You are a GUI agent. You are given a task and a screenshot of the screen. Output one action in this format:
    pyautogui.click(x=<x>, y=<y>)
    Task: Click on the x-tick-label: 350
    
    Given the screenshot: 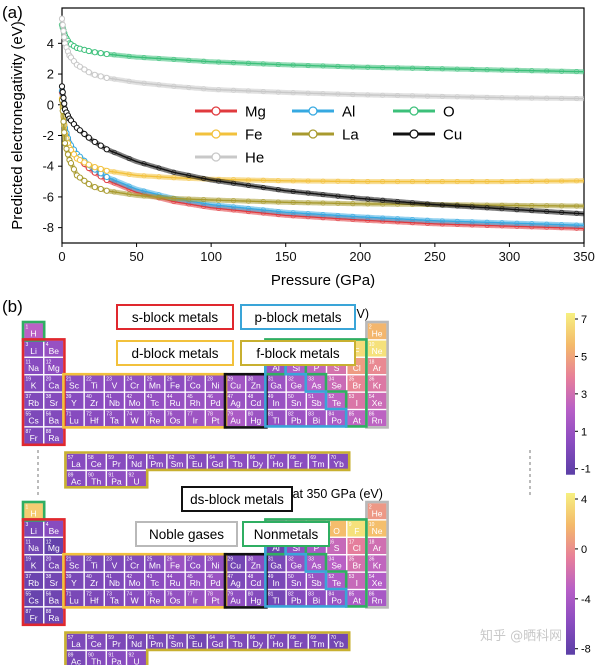 What is the action you would take?
    pyautogui.click(x=584, y=256)
    